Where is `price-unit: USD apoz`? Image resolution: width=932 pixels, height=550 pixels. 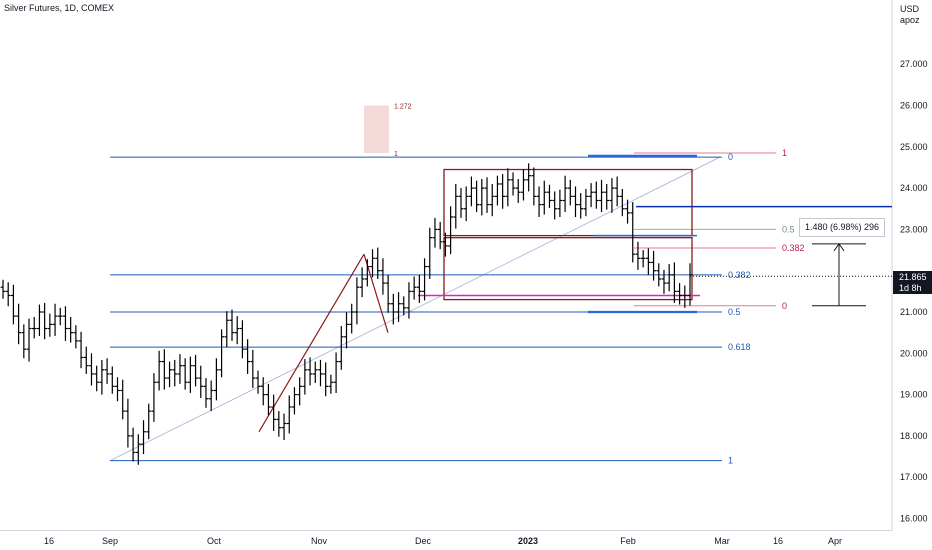 price-unit: USD apoz is located at coordinates (910, 15).